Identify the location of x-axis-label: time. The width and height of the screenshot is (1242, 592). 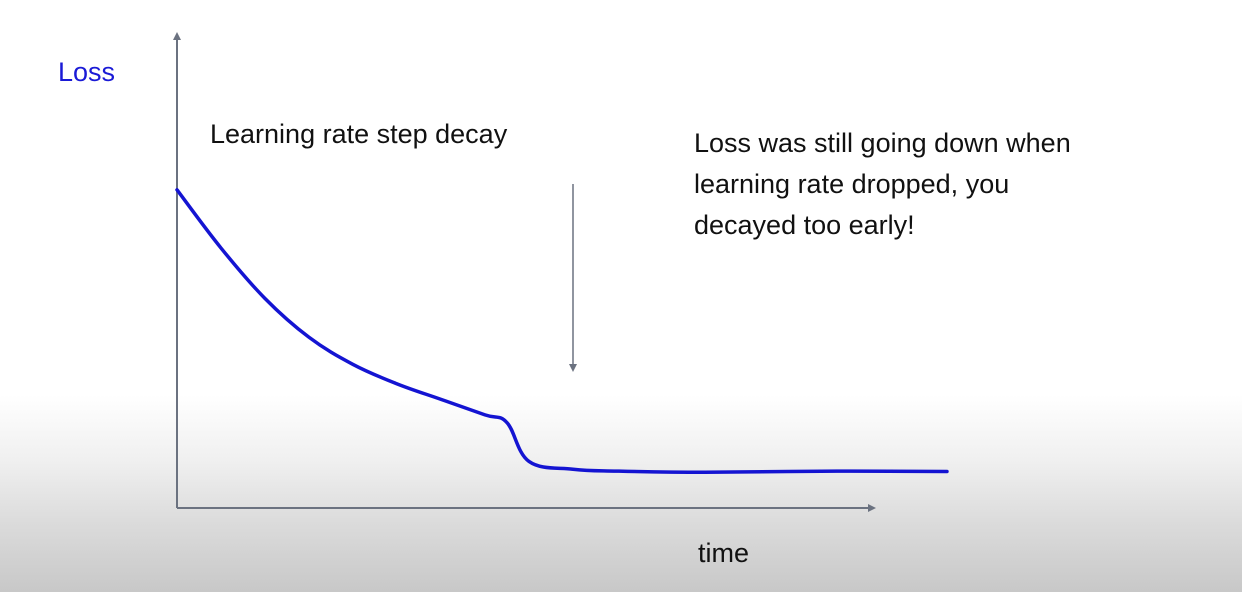
(724, 553).